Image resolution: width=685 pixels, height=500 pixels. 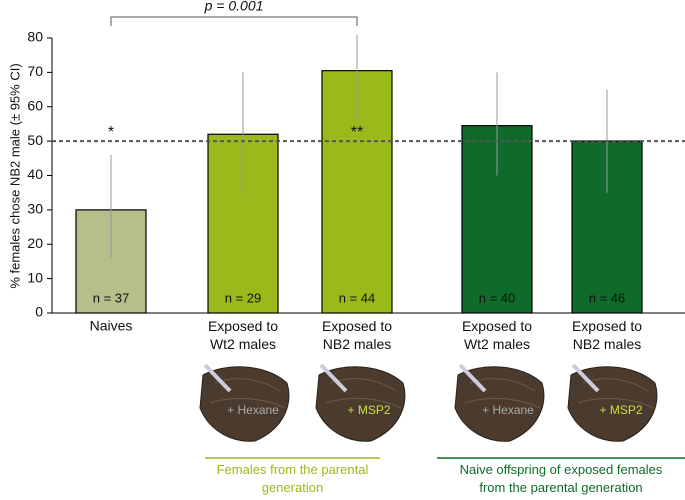 What do you see at coordinates (243, 297) in the screenshot?
I see `n-label: n = 29` at bounding box center [243, 297].